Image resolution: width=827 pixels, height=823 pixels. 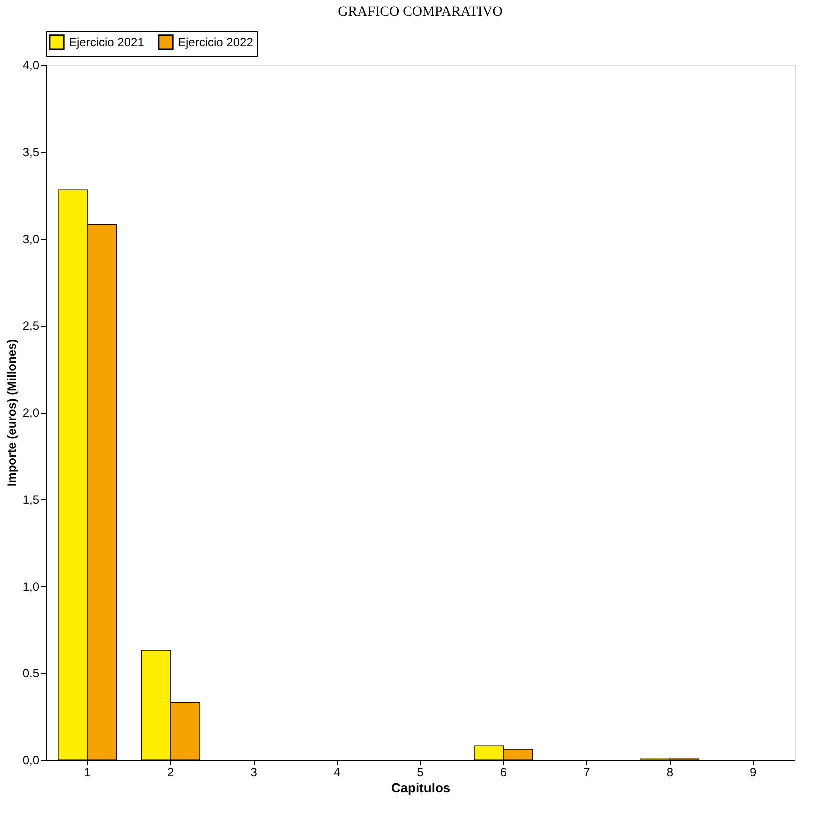 I want to click on y-tick-label: 0,0, so click(x=31, y=761).